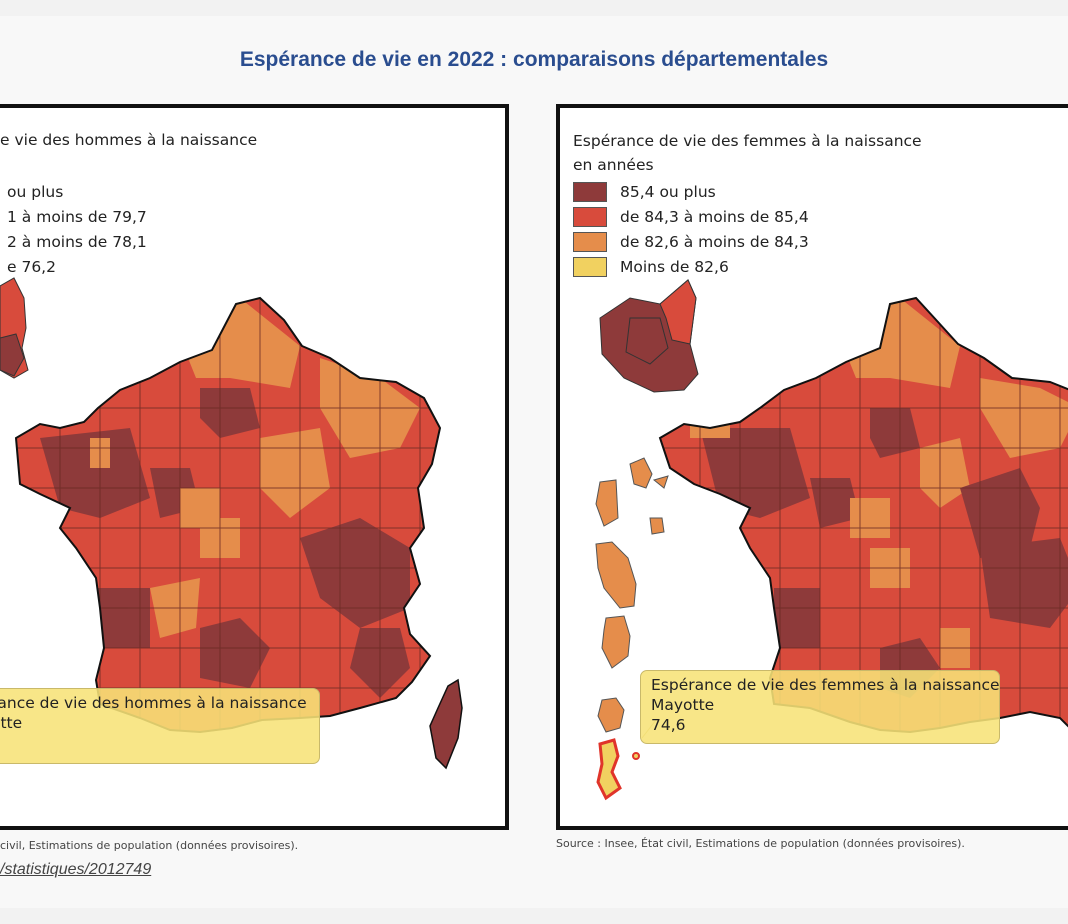 The width and height of the screenshot is (1068, 924). What do you see at coordinates (609, 769) in the screenshot?
I see `mayotte-region` at bounding box center [609, 769].